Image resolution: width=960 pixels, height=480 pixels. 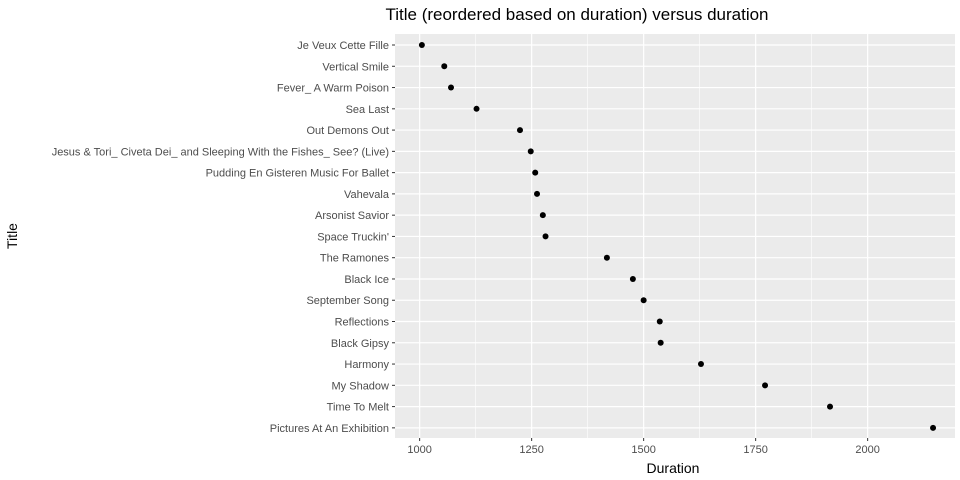 I want to click on y-tick-label: Harmony, so click(x=366, y=365).